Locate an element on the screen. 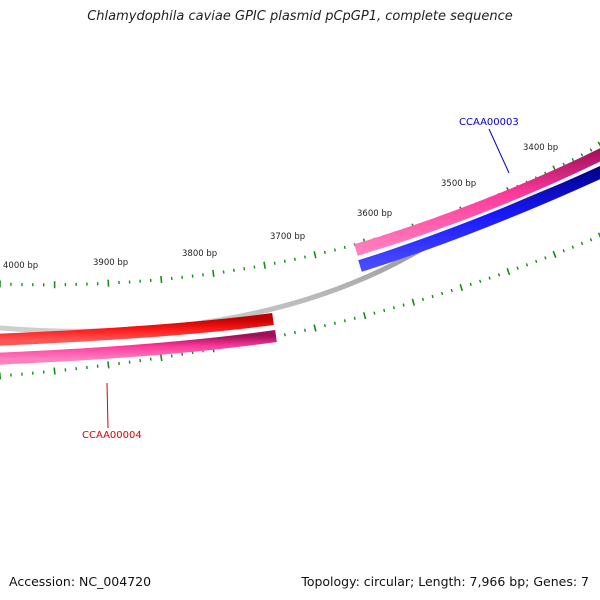  tick-label-3900: 3900 bp is located at coordinates (110, 263).